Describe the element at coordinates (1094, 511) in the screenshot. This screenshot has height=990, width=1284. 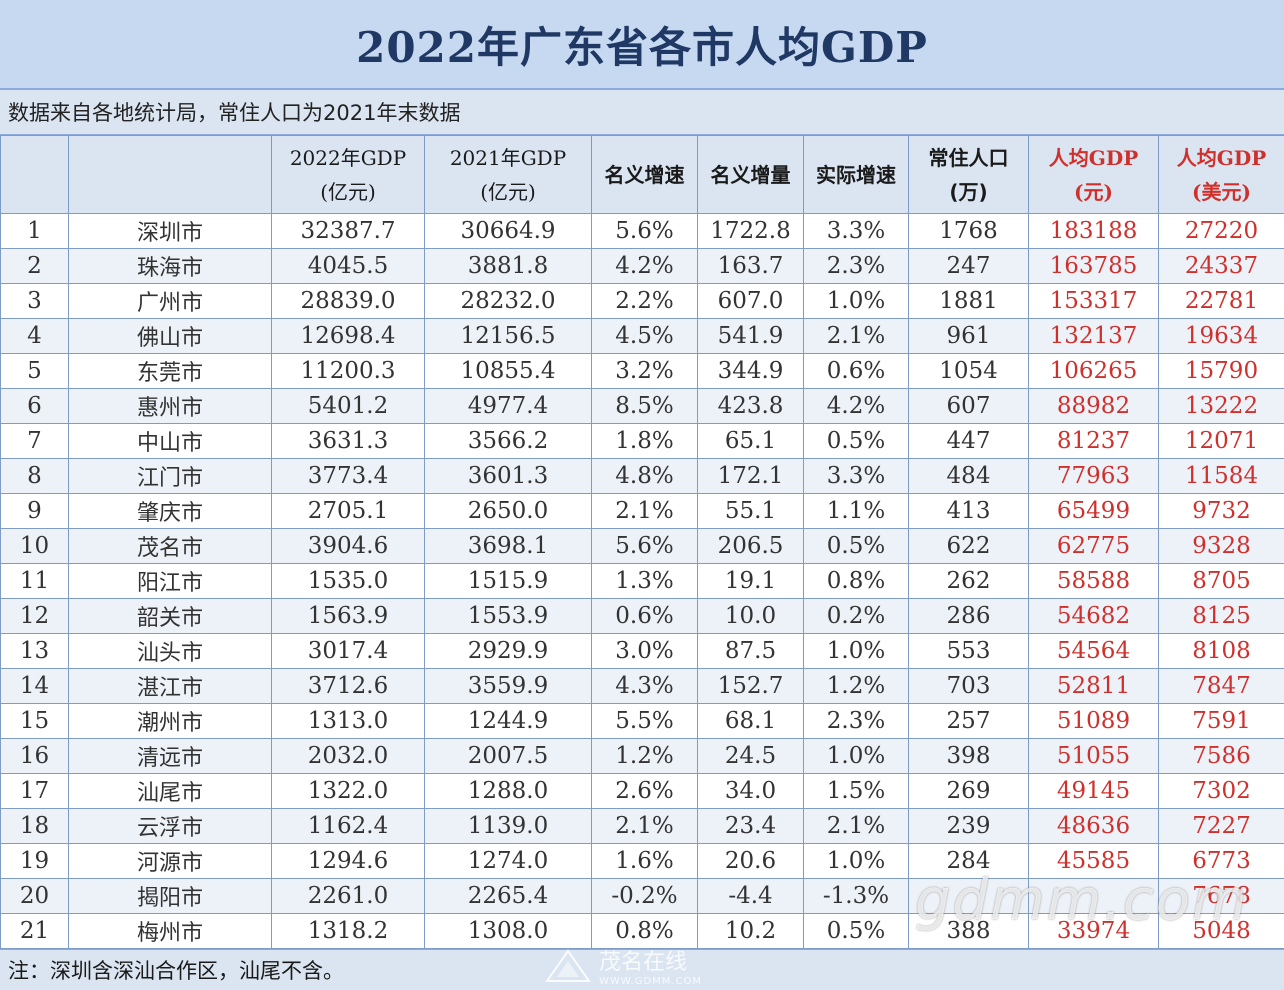
I see `cell-gdp-per-capita-cny: 65499` at that location.